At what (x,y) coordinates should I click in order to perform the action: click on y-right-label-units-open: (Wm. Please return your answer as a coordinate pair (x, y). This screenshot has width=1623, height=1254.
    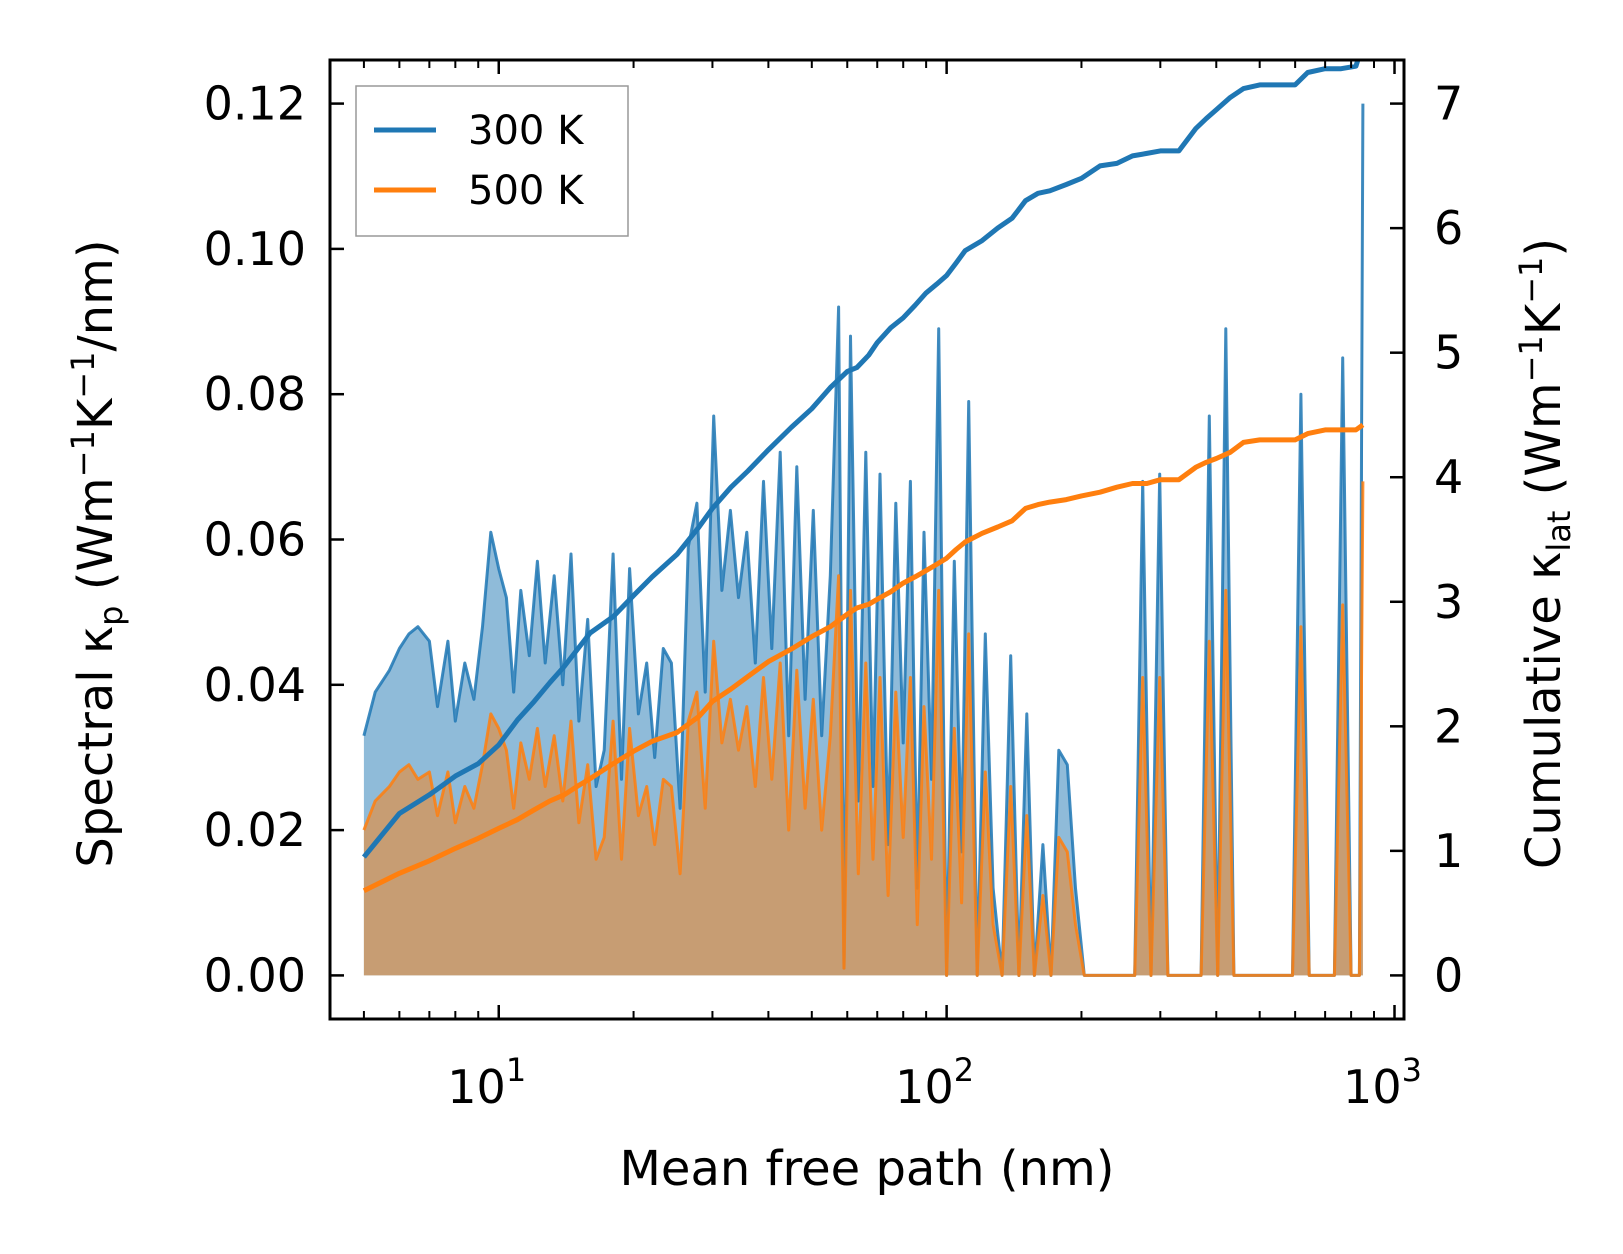
    Looking at the image, I should click on (1544, 446).